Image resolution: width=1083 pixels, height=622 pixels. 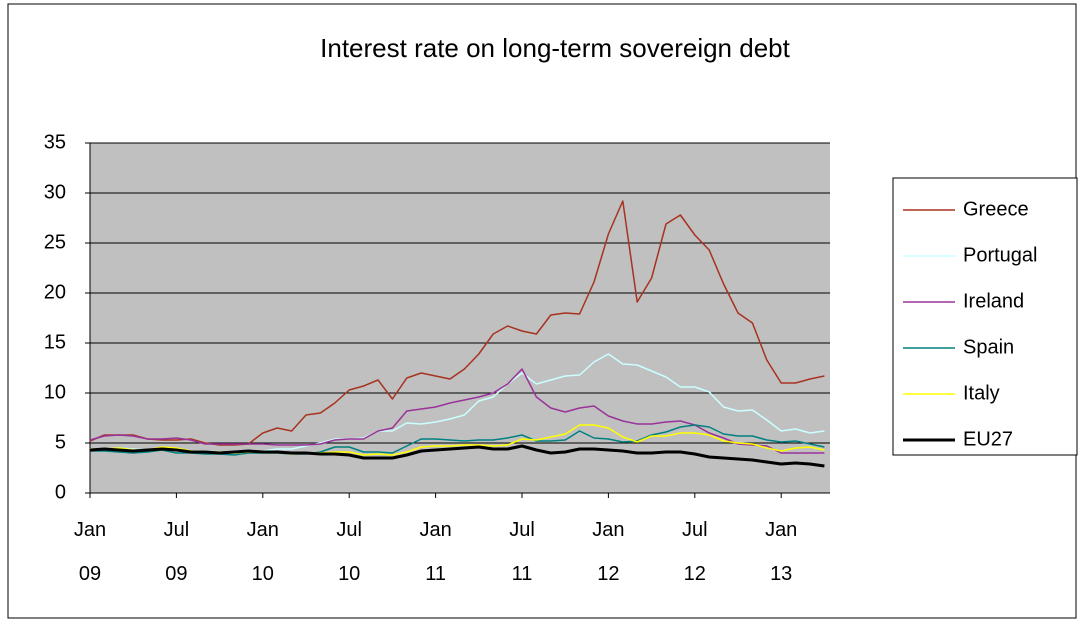 What do you see at coordinates (781, 552) in the screenshot?
I see `x-tick-label: Jan 13` at bounding box center [781, 552].